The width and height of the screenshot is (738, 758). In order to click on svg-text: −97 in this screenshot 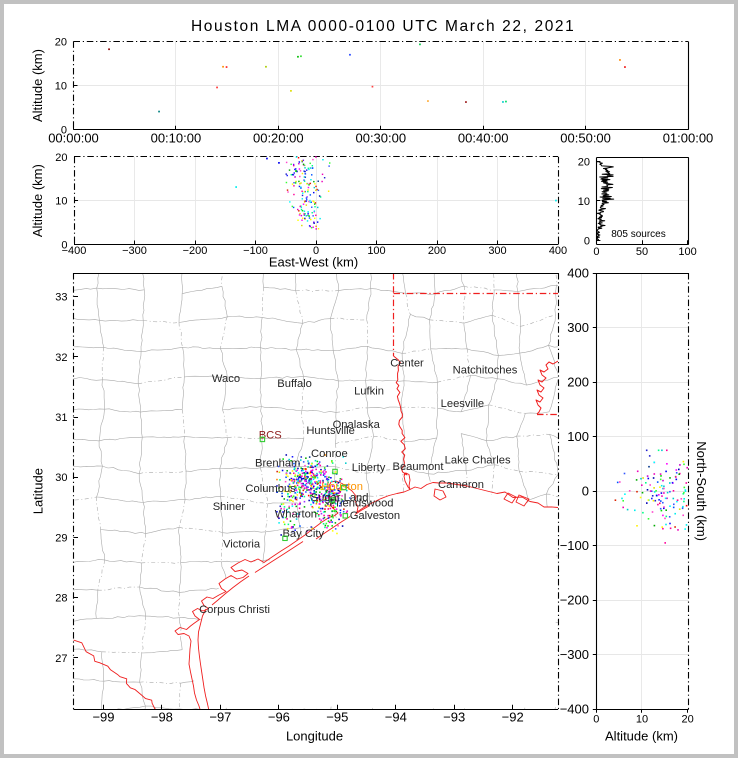, I will do `click(220, 716)`.